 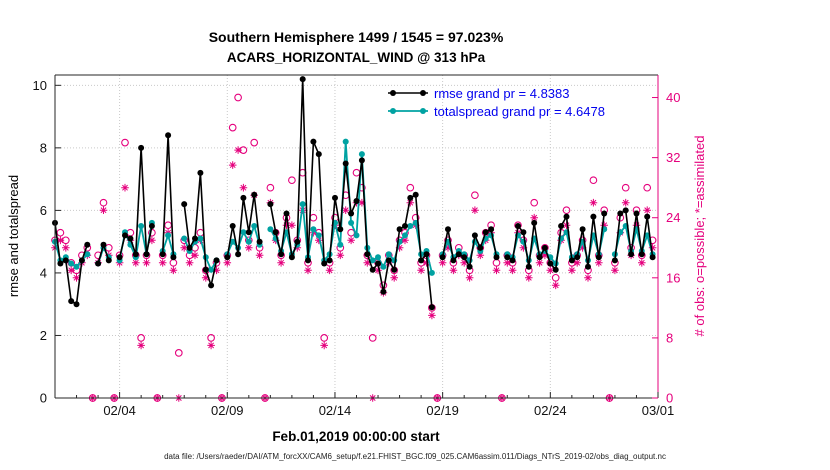 I want to click on svg-text: 24, so click(x=673, y=217).